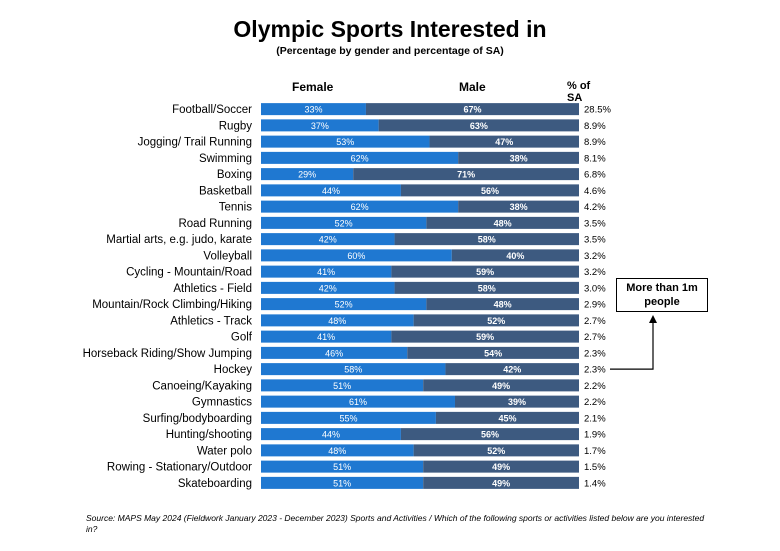 The height and width of the screenshot is (551, 780). I want to click on category-label: Surfing/bodyboarding, so click(197, 419).